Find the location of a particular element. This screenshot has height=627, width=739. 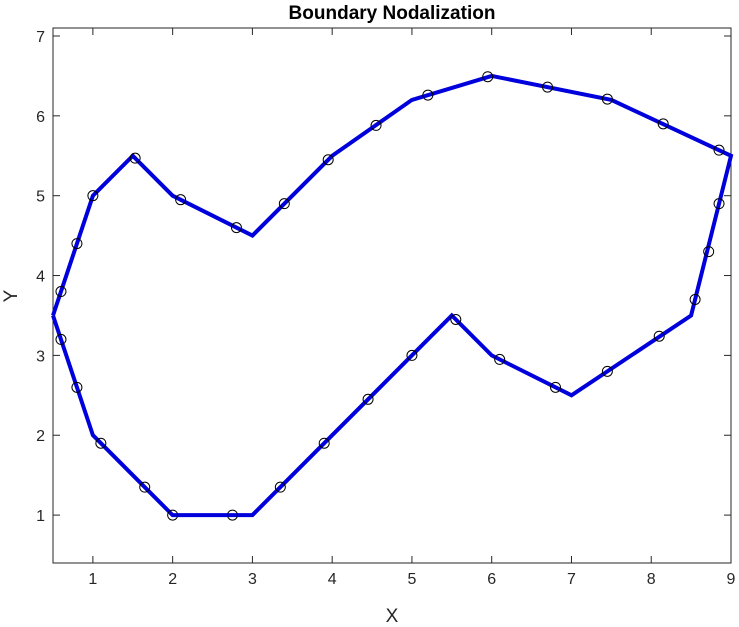

x-tick-label: 9 is located at coordinates (731, 579).